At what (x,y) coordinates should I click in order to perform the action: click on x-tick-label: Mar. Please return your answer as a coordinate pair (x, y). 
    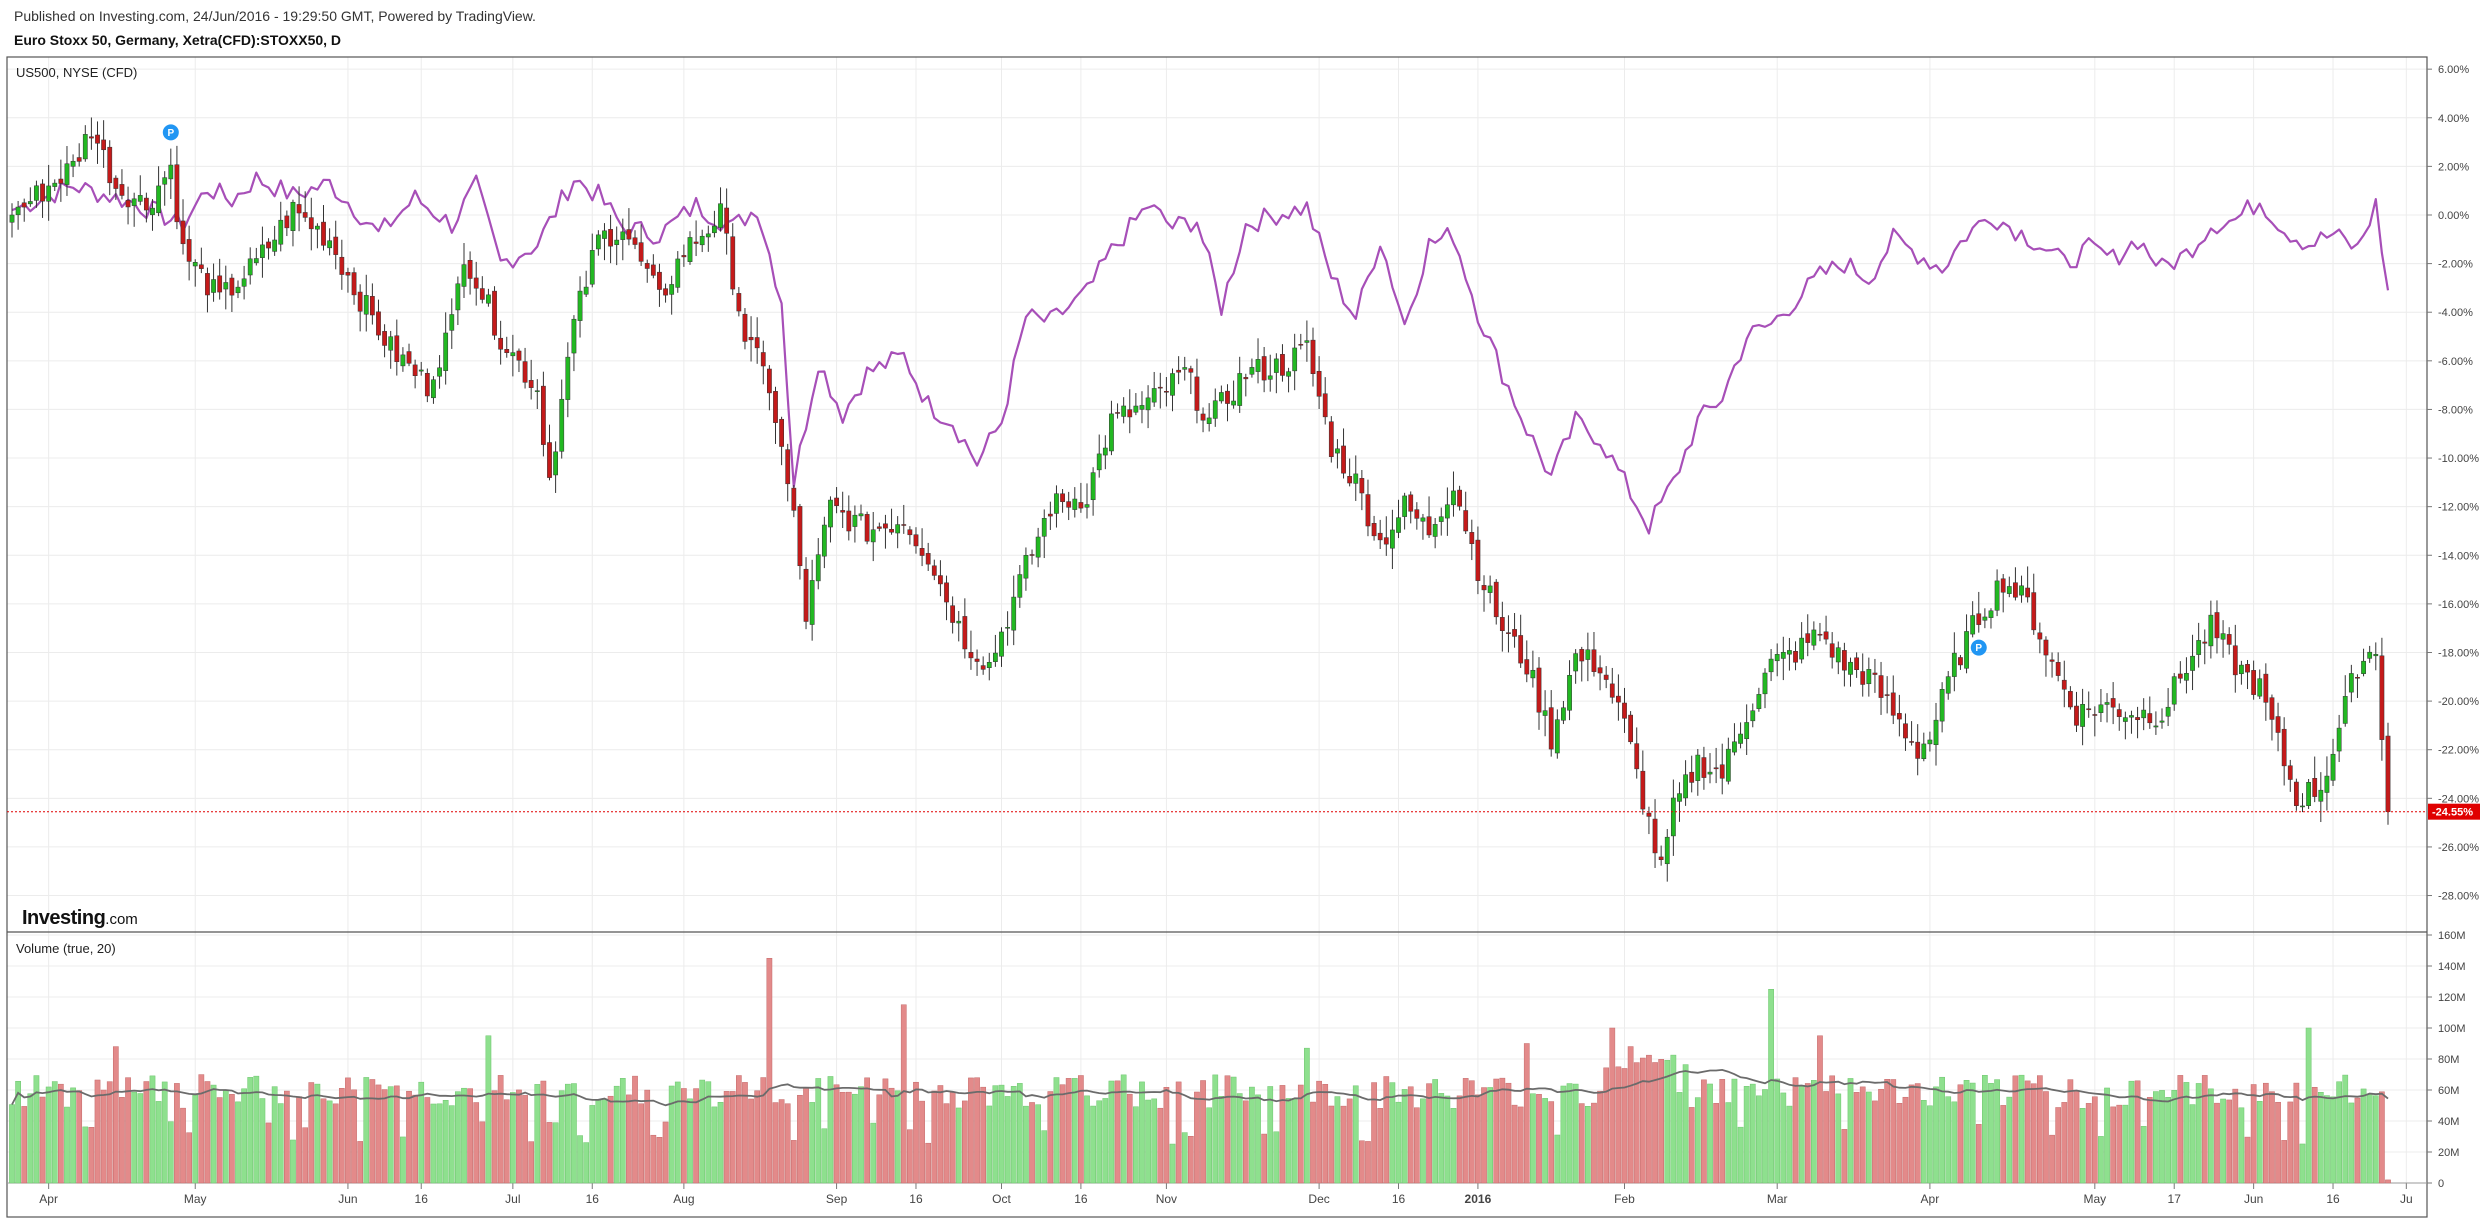
    Looking at the image, I should click on (1777, 1199).